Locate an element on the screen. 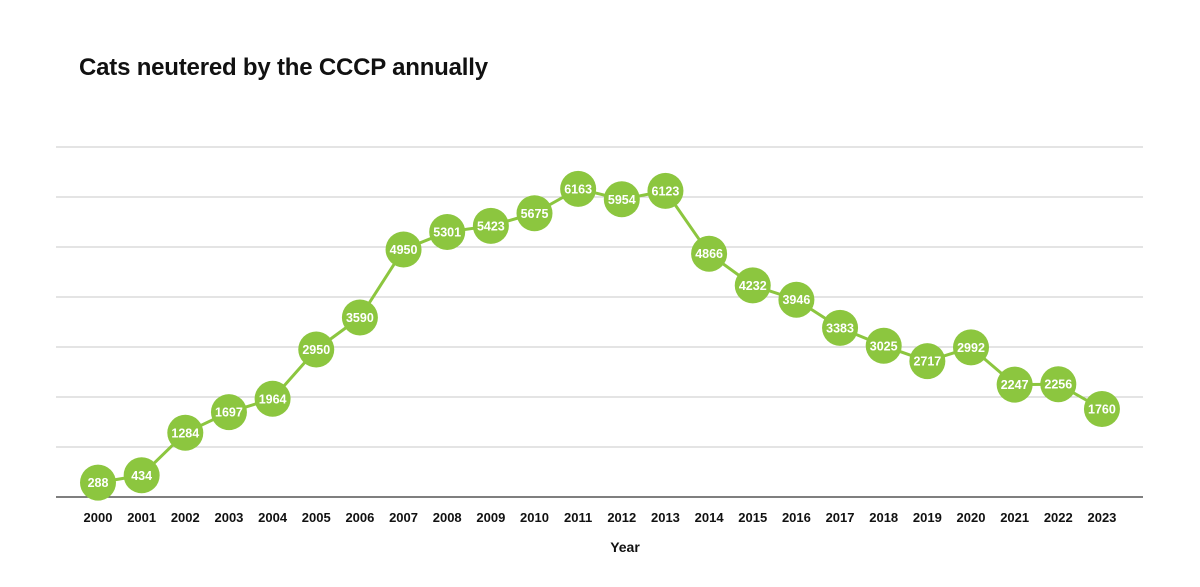 Image resolution: width=1200 pixels, height=587 pixels. data-label: 2247 is located at coordinates (1015, 385).